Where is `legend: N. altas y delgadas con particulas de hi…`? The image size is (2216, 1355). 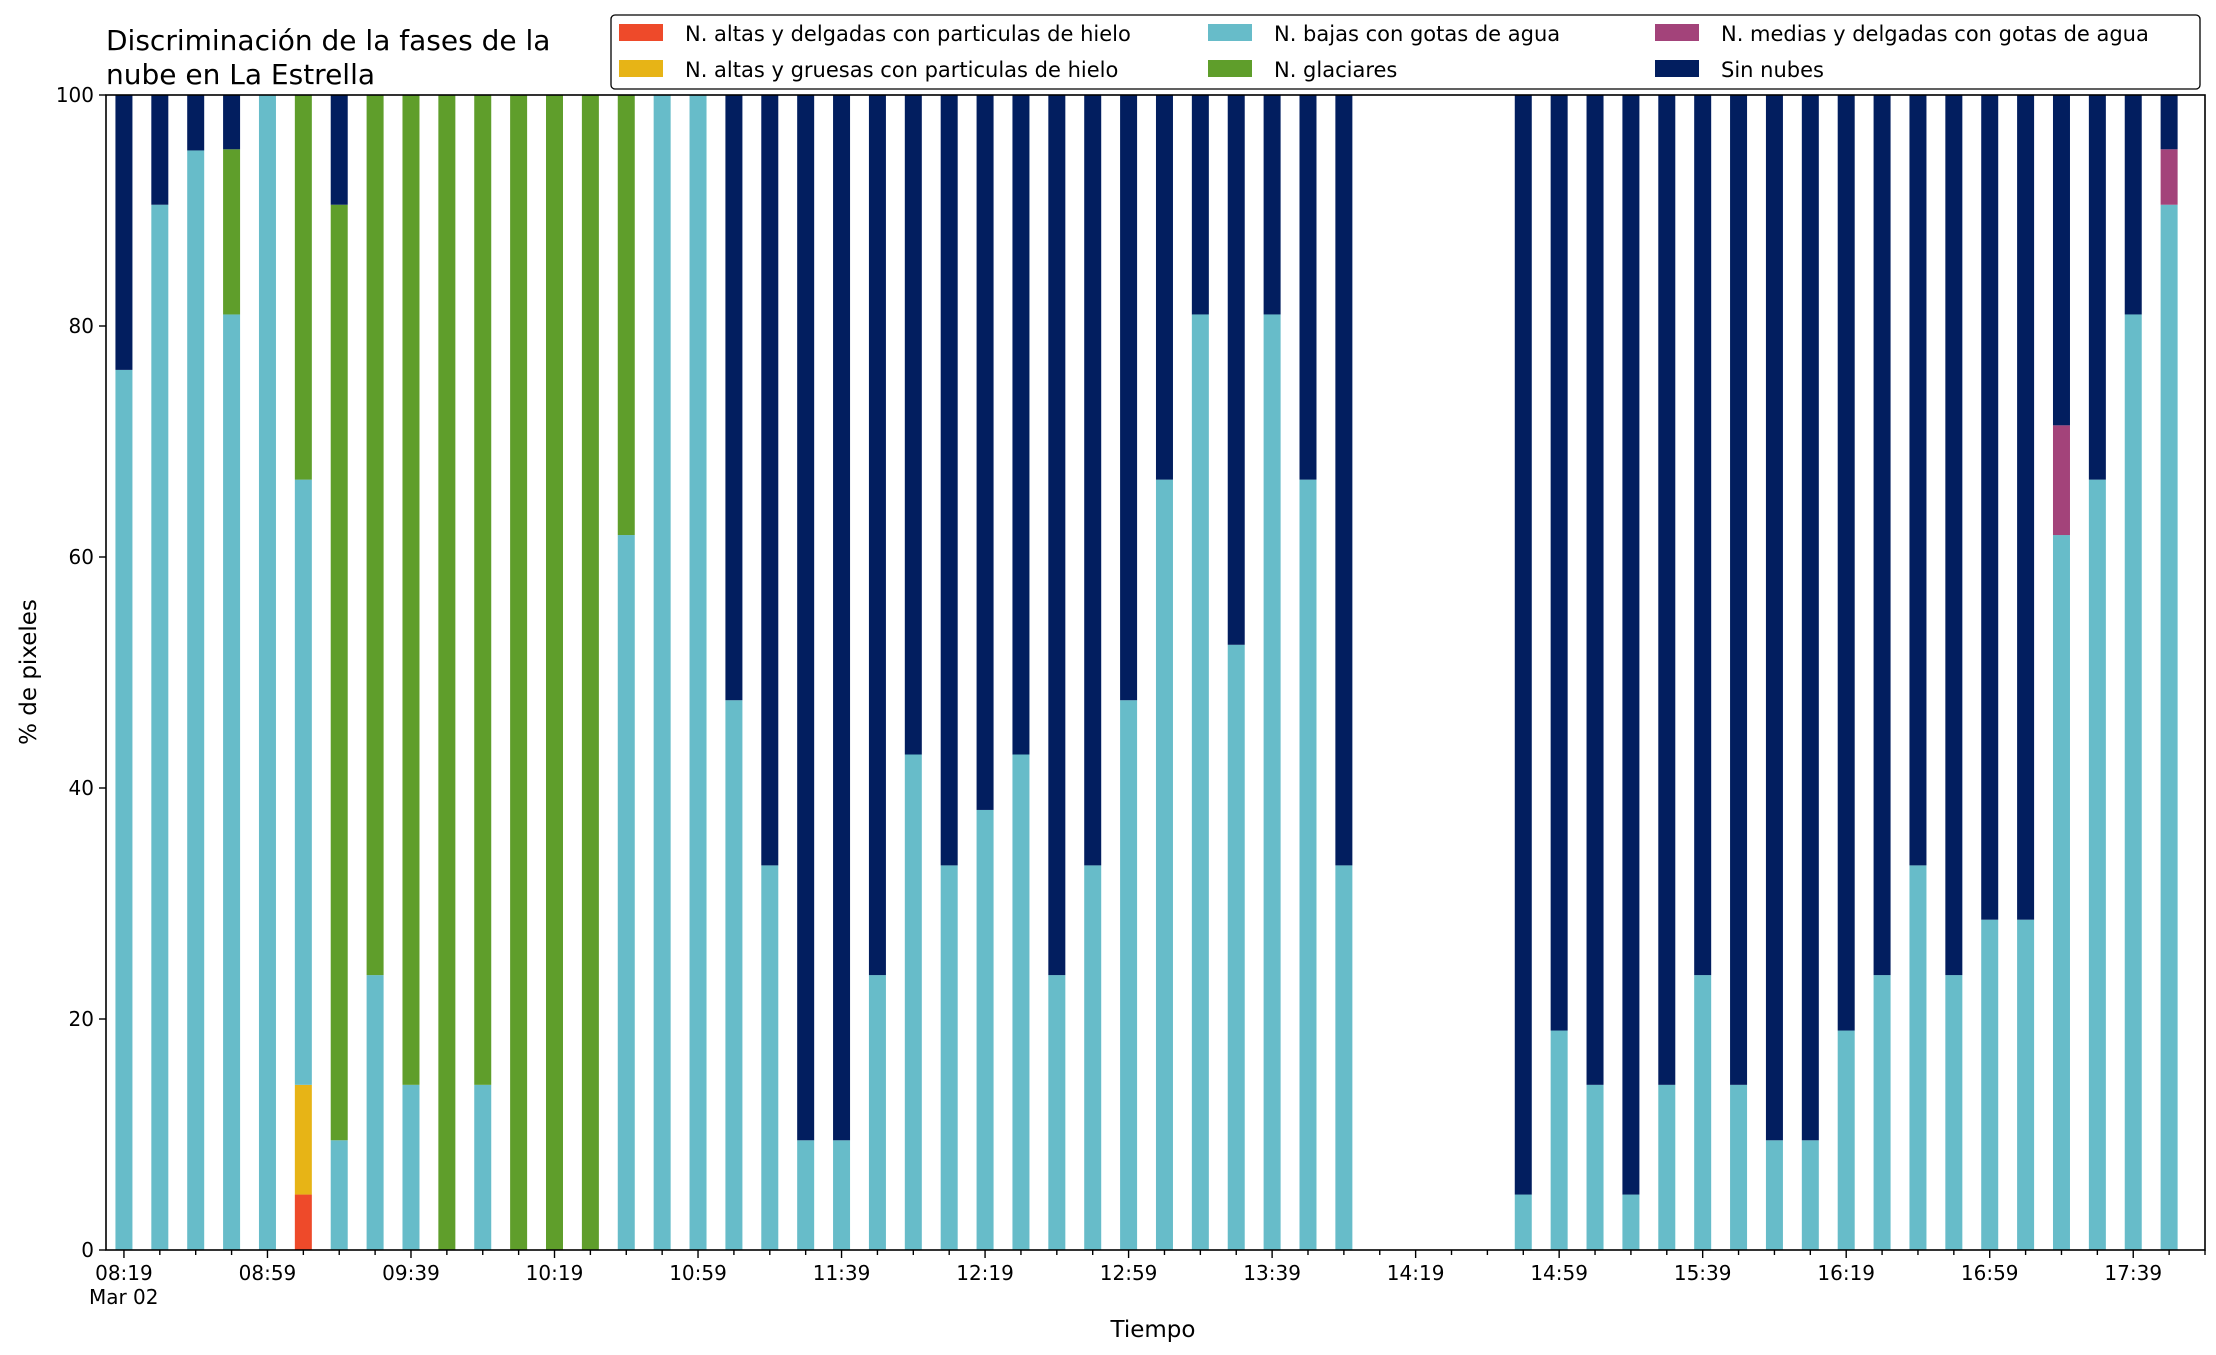 legend: N. altas y delgadas con particulas de hi… is located at coordinates (1405, 52).